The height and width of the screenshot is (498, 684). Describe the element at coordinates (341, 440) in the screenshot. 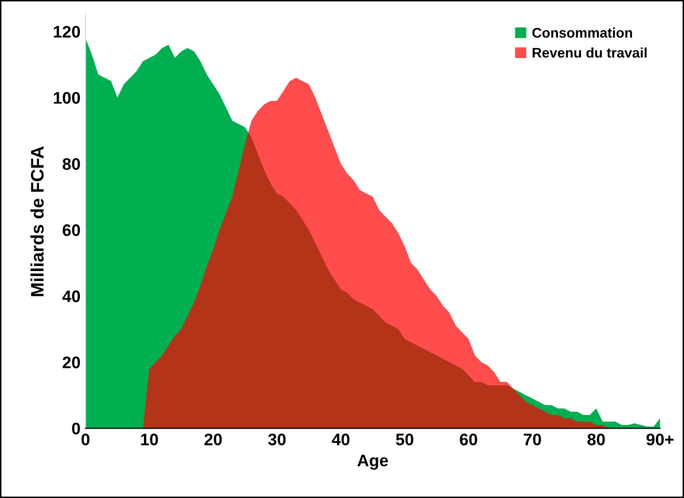

I see `x-tick-label: 40` at that location.